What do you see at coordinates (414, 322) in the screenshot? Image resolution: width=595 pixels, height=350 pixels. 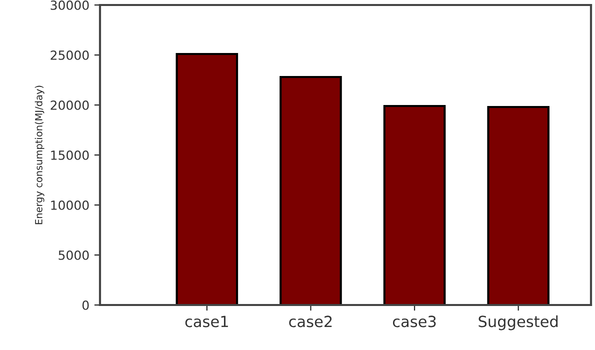 I see `x-tick-label: case3` at bounding box center [414, 322].